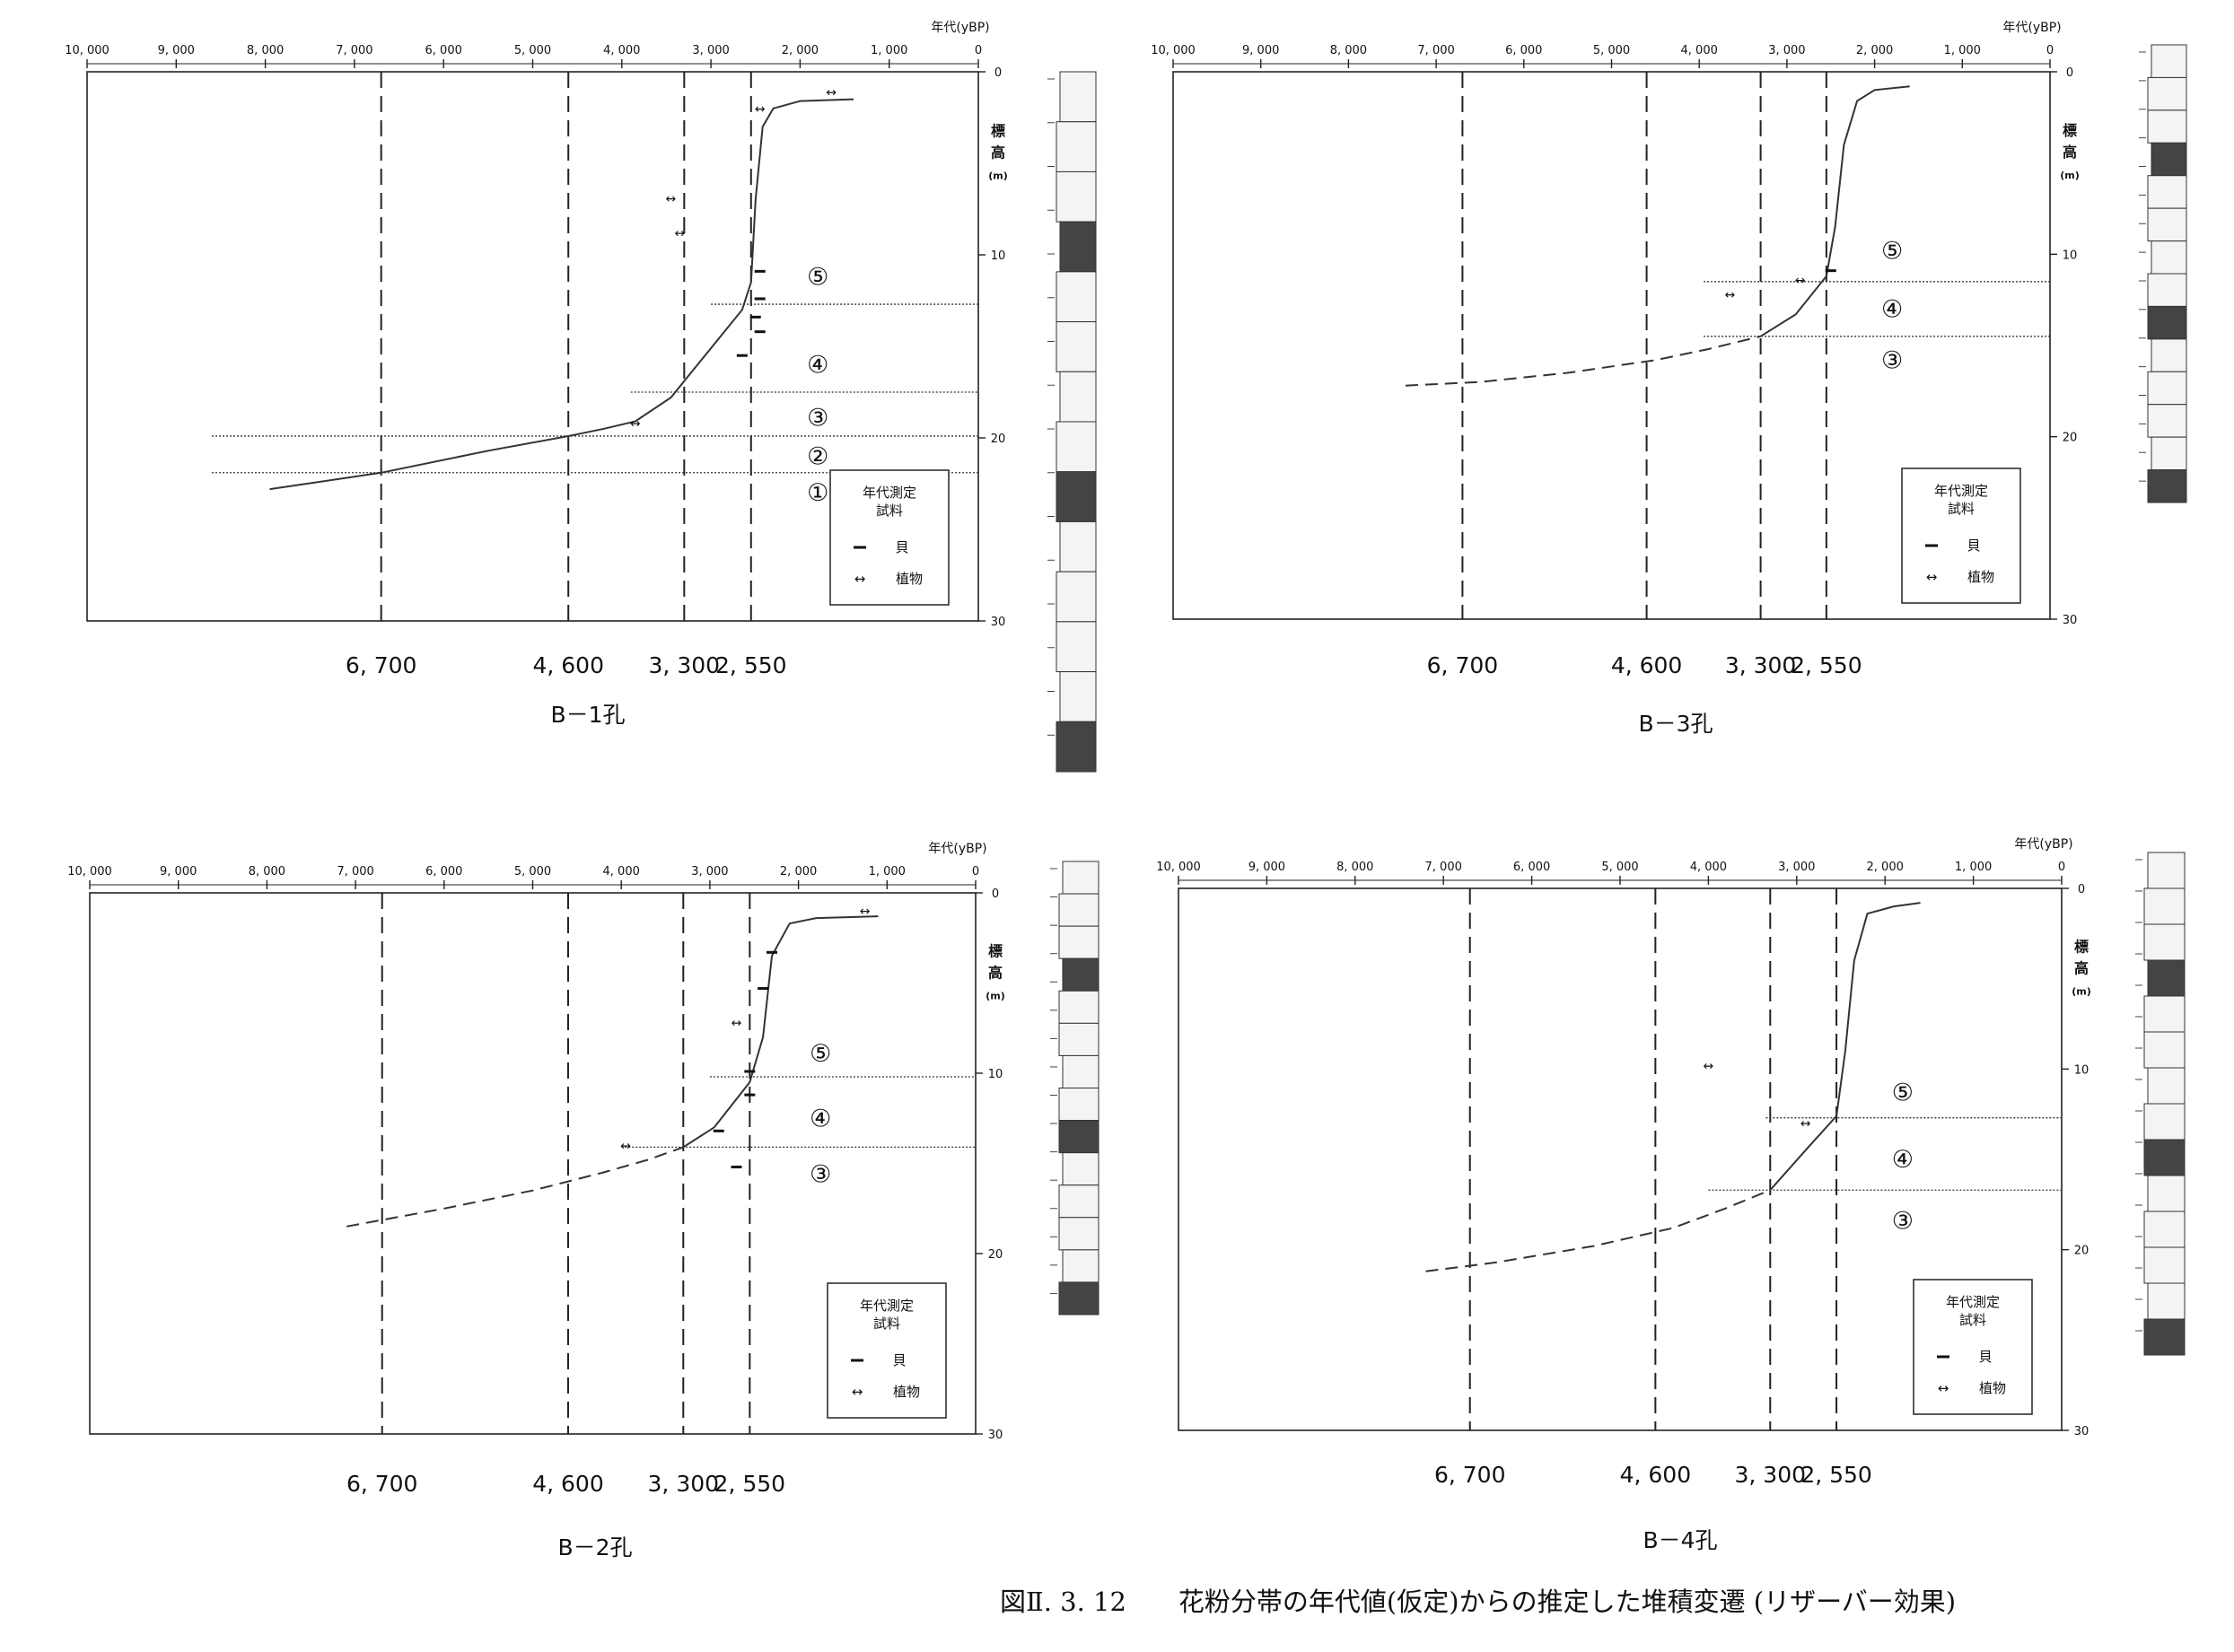  Describe the element at coordinates (902, 547) in the screenshot. I see `legend-shell-label: 貝` at that location.